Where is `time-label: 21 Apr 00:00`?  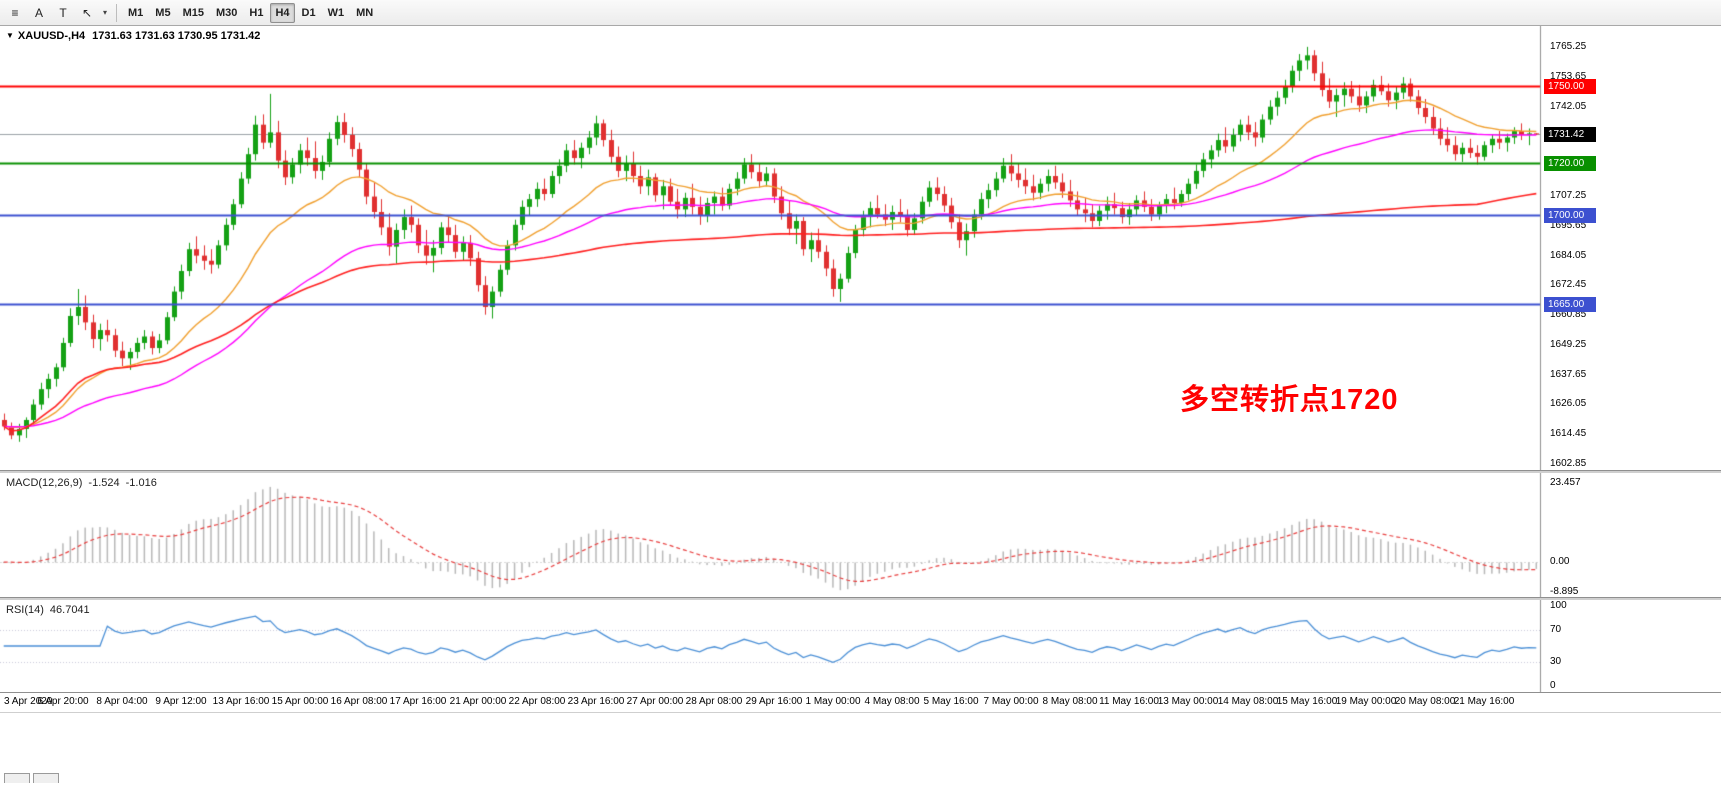
time-label: 21 Apr 00:00 is located at coordinates (478, 701).